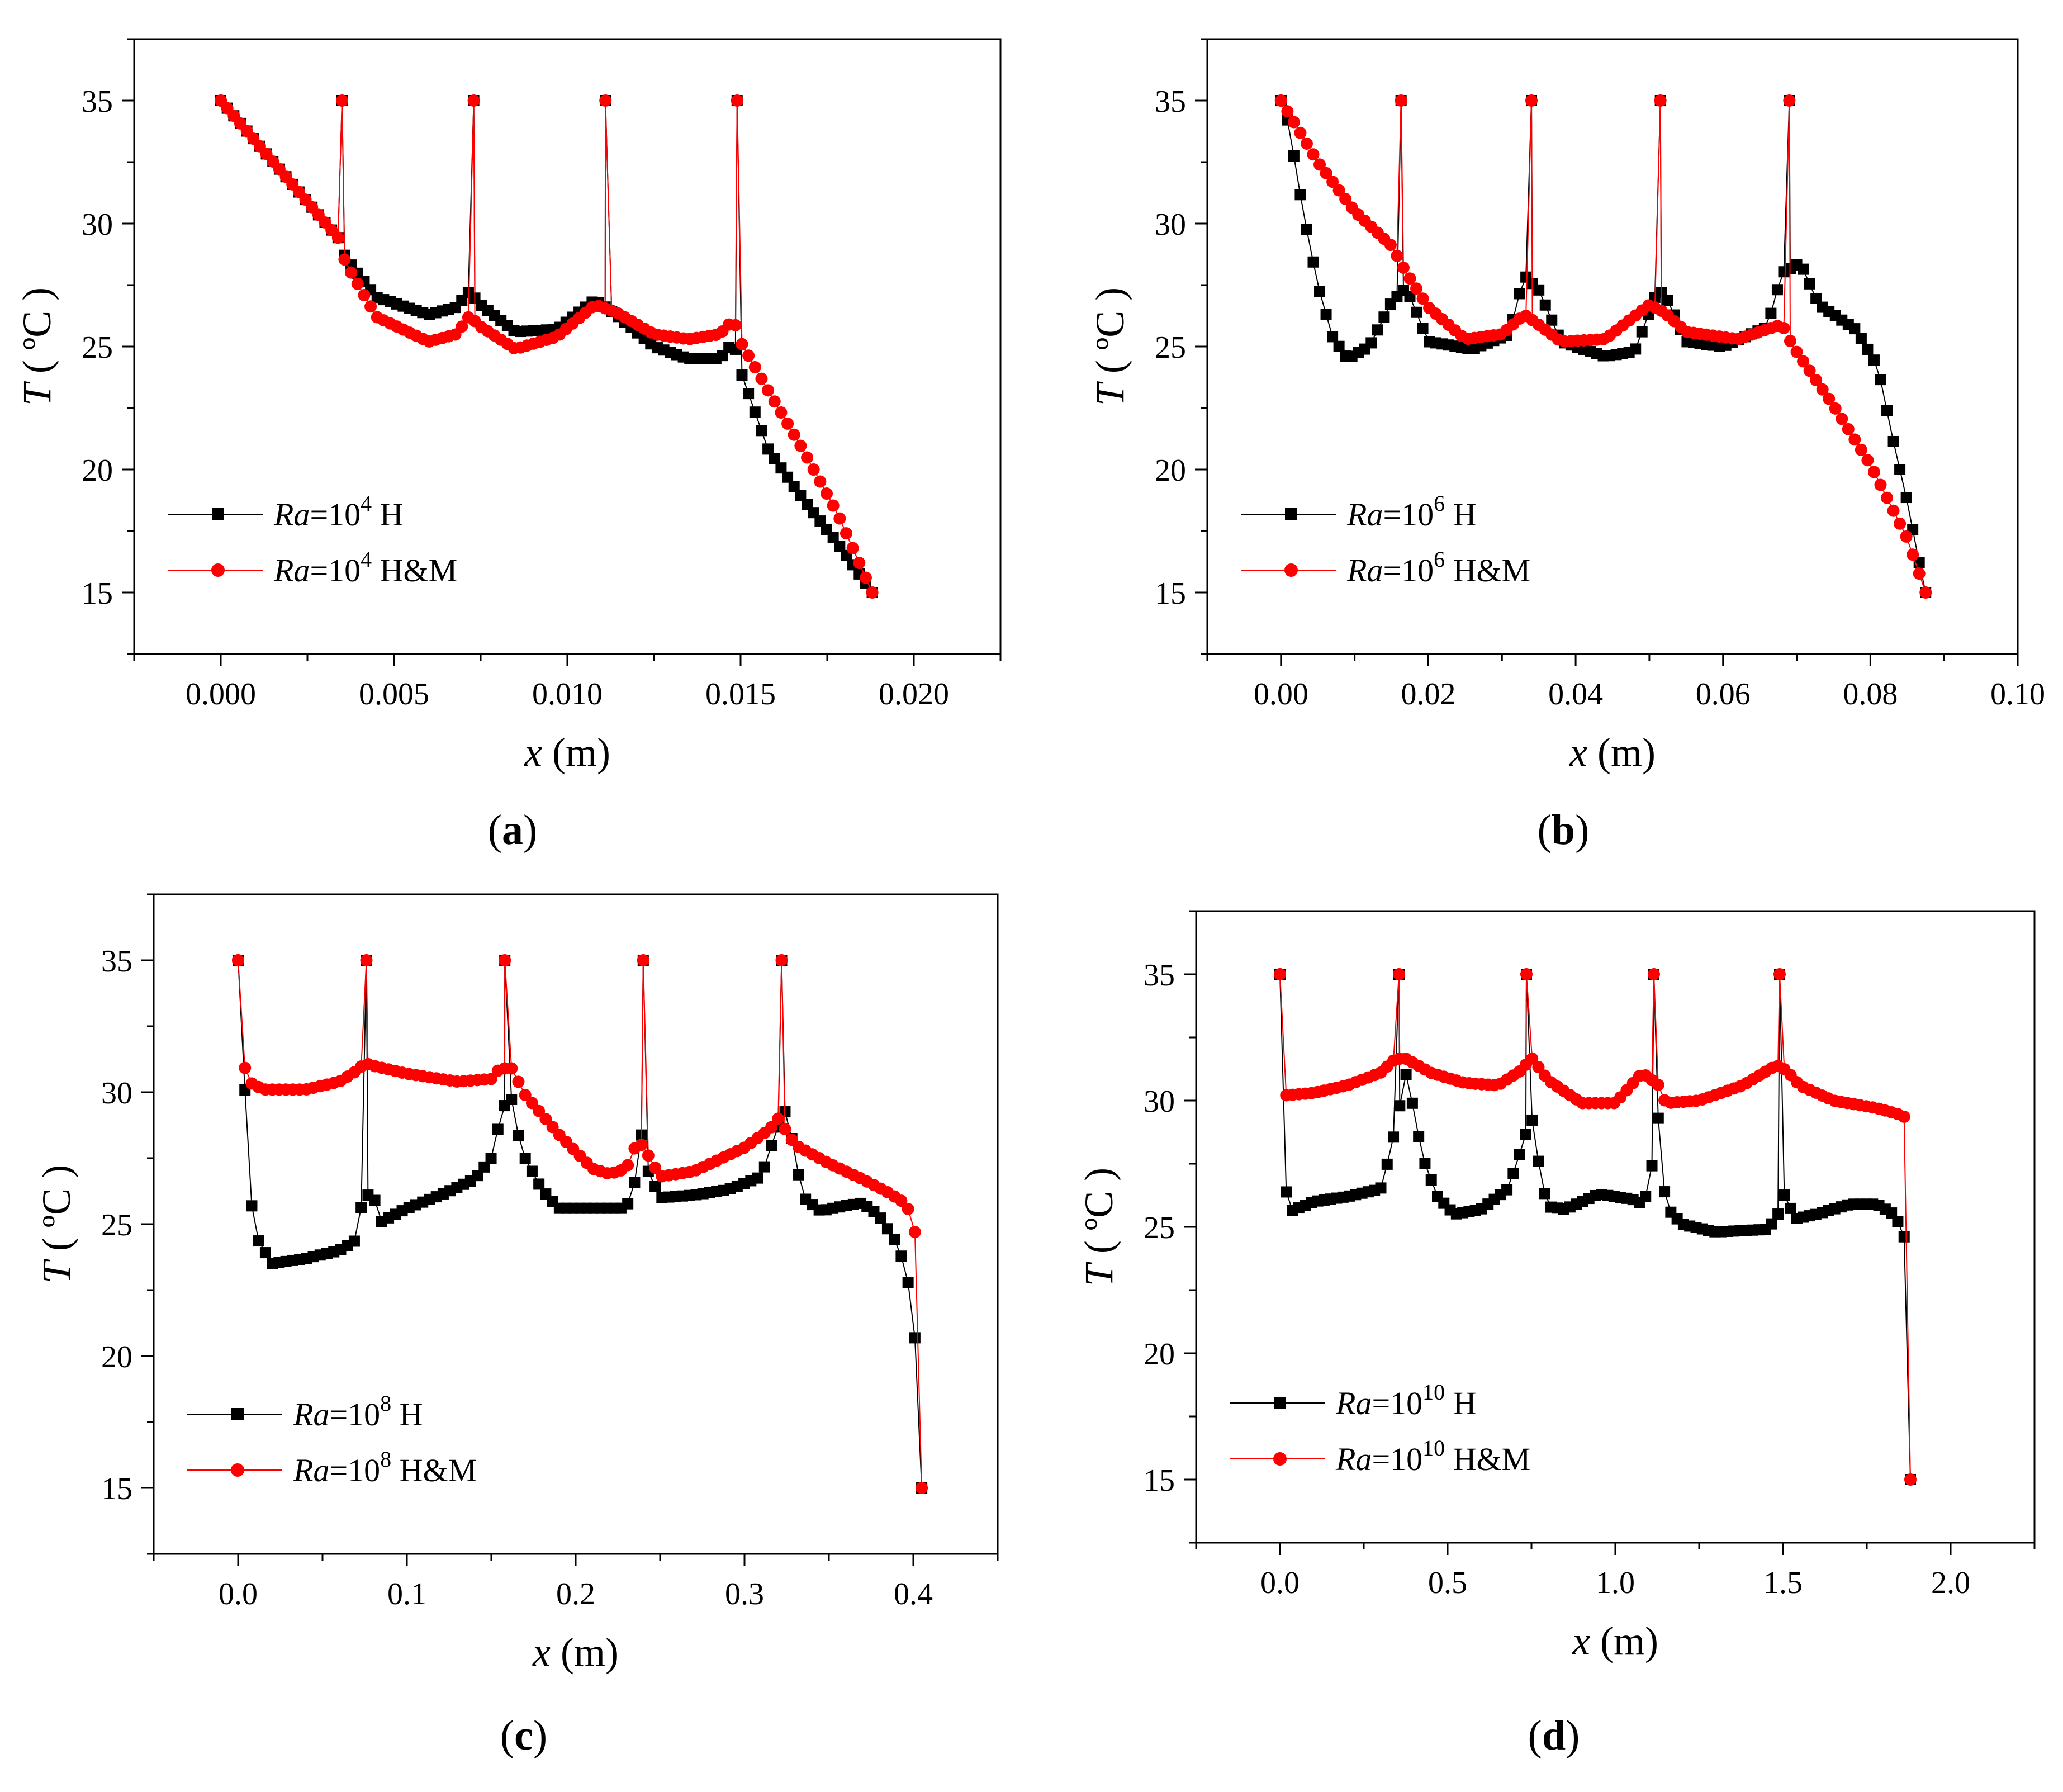 This screenshot has width=2063, height=1792. I want to click on legend-label: Ra=106 H, so click(1411, 512).